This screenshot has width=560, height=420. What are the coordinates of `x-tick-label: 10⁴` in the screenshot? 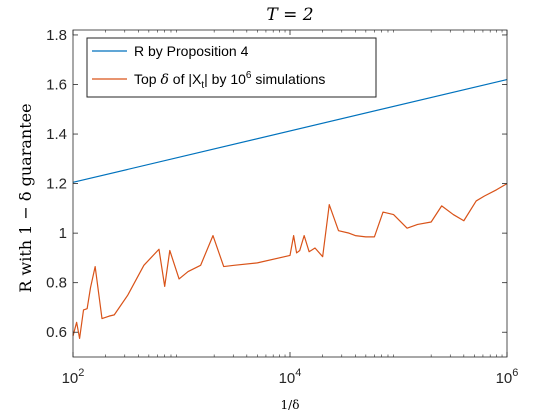 It's located at (290, 377).